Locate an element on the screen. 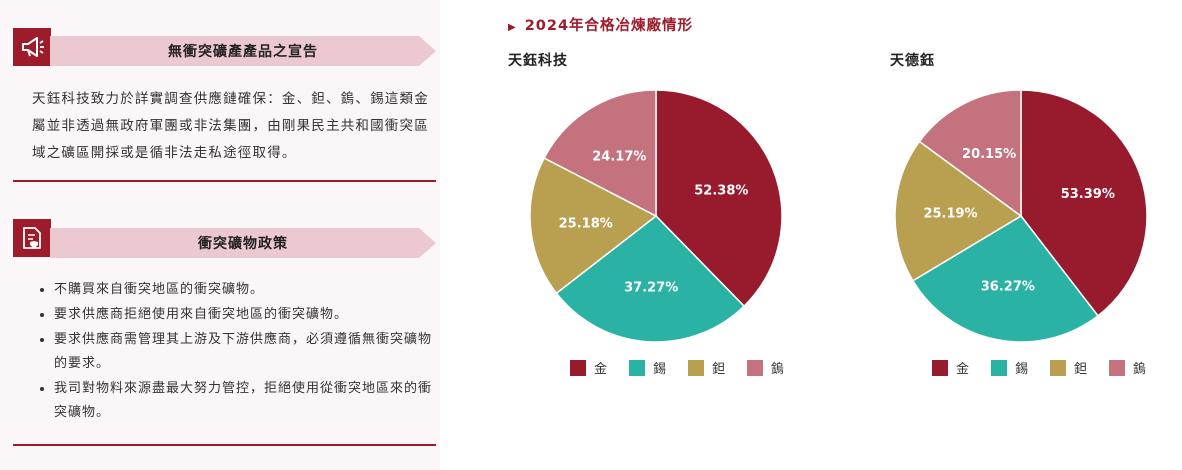  slice-label: 52.38% is located at coordinates (721, 190).